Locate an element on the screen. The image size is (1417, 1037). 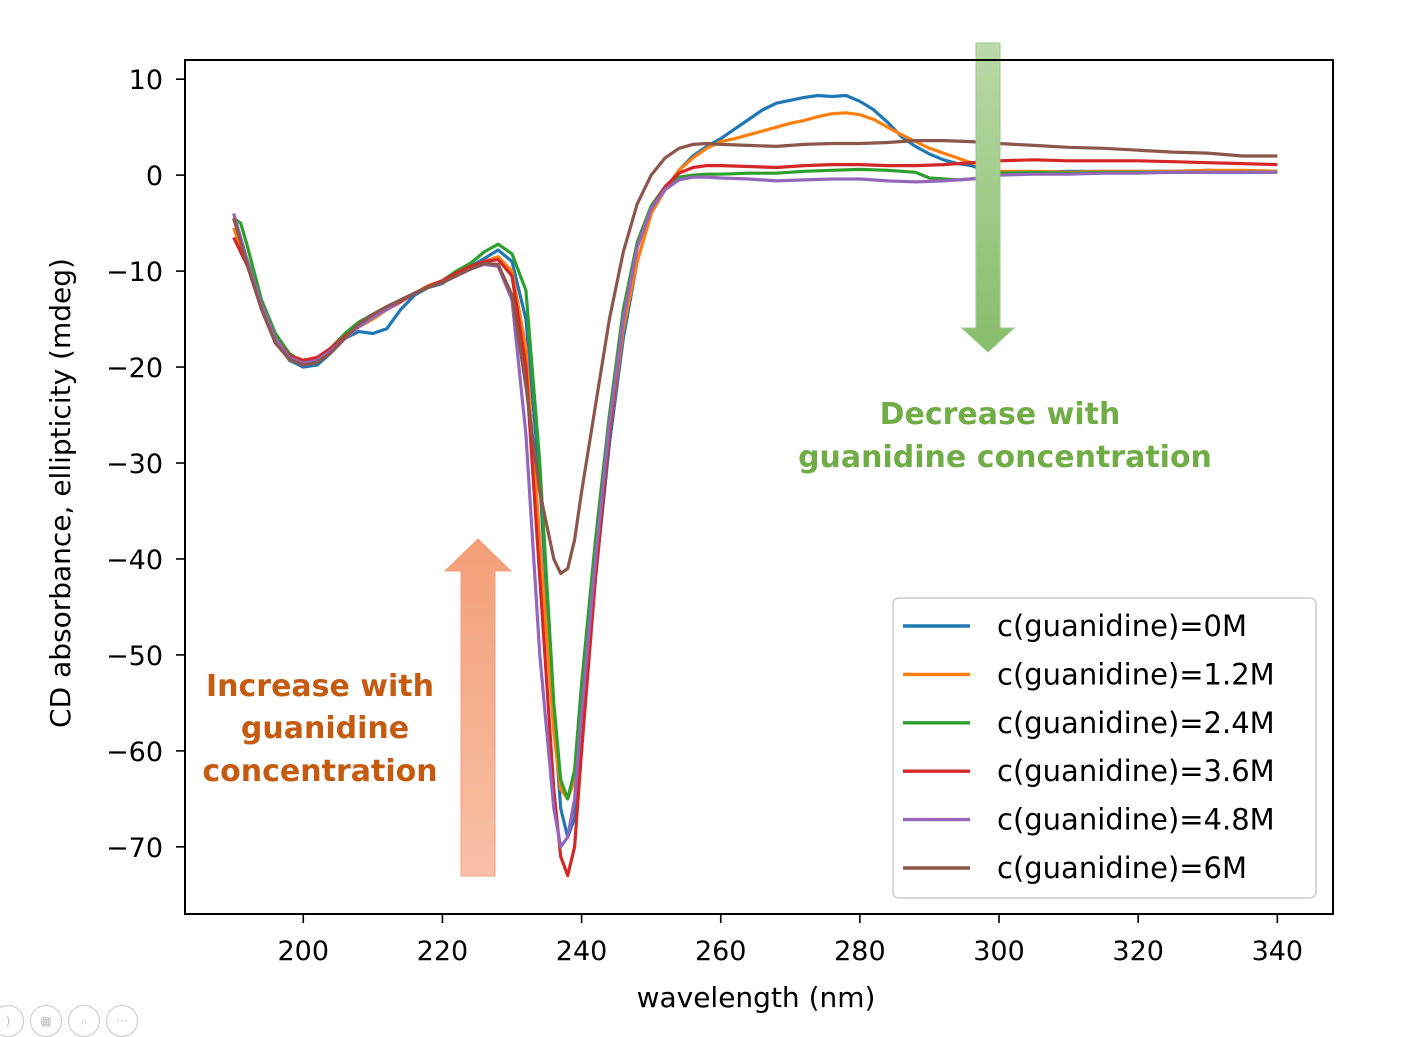
legend-label-5: c(guanidine)=6M is located at coordinates (1122, 868).